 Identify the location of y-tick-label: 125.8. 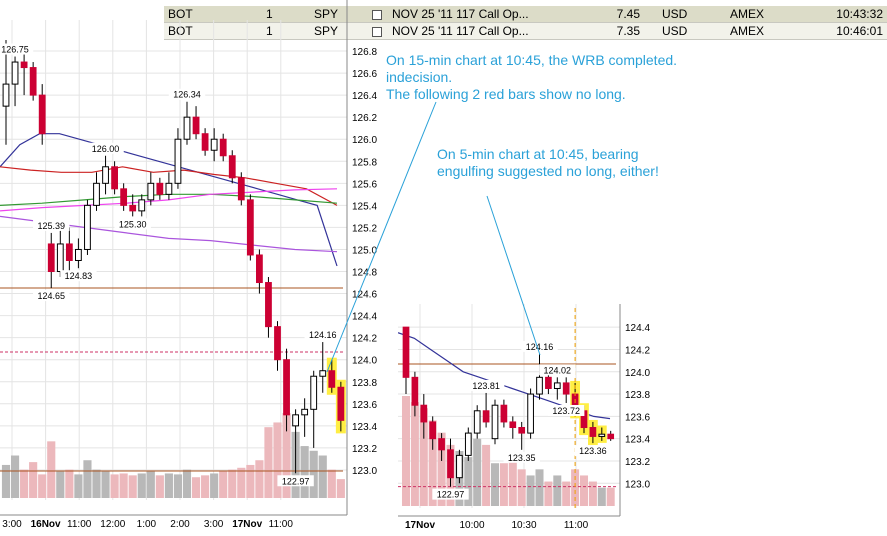
(364, 162).